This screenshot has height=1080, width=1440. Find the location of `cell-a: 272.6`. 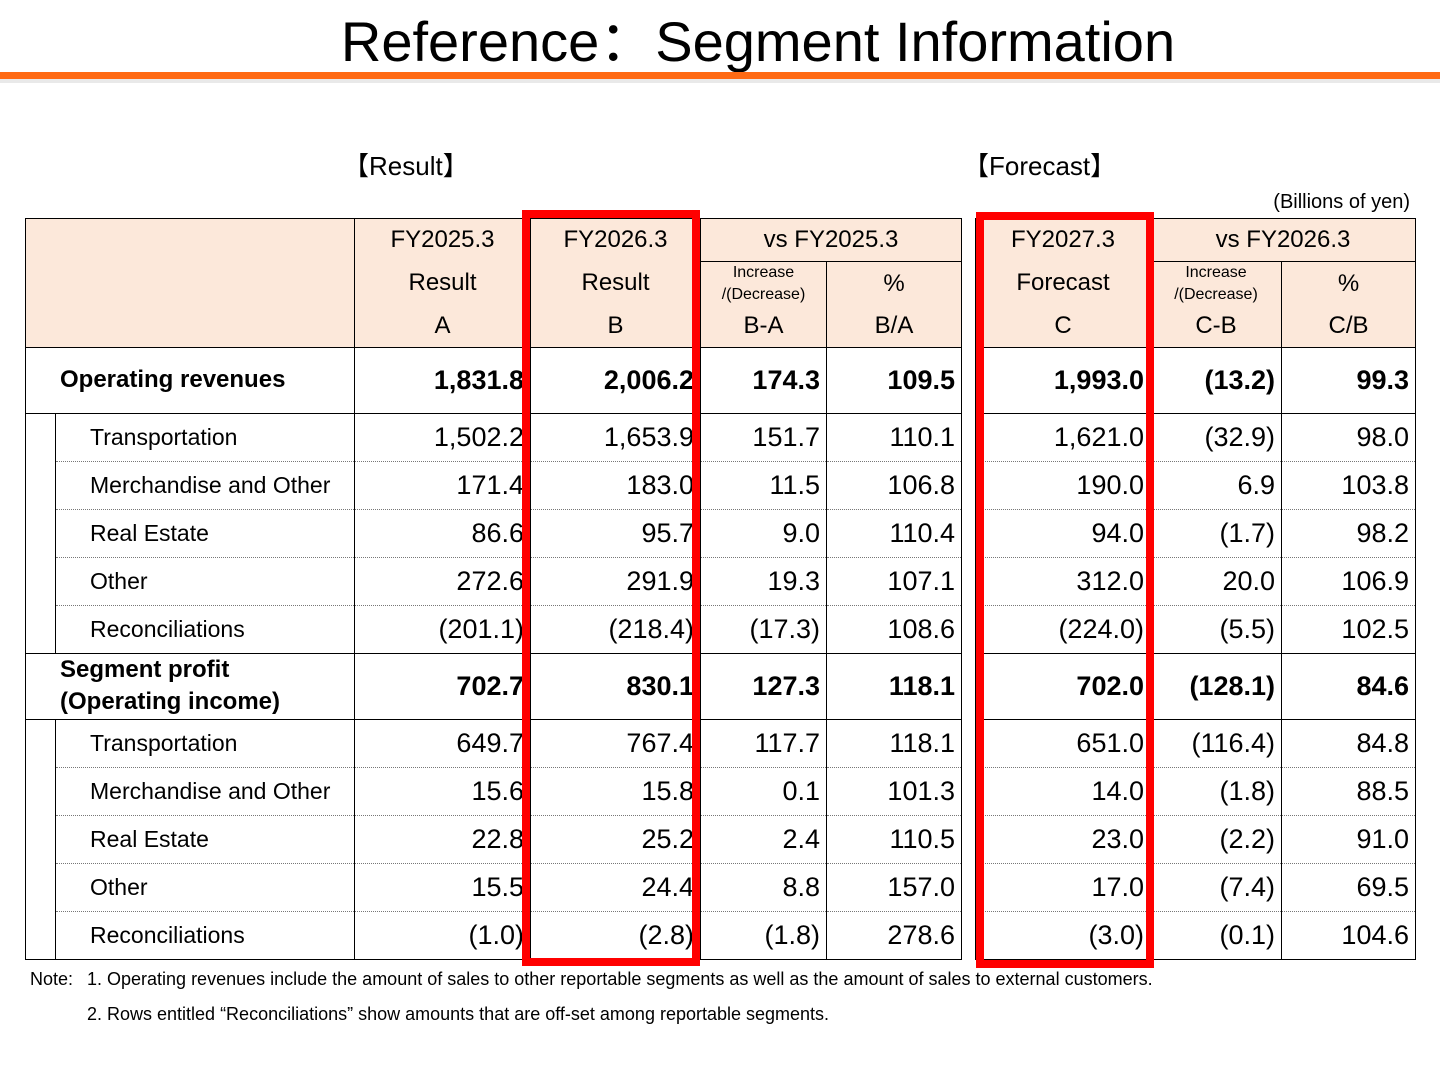

cell-a: 272.6 is located at coordinates (442, 581).